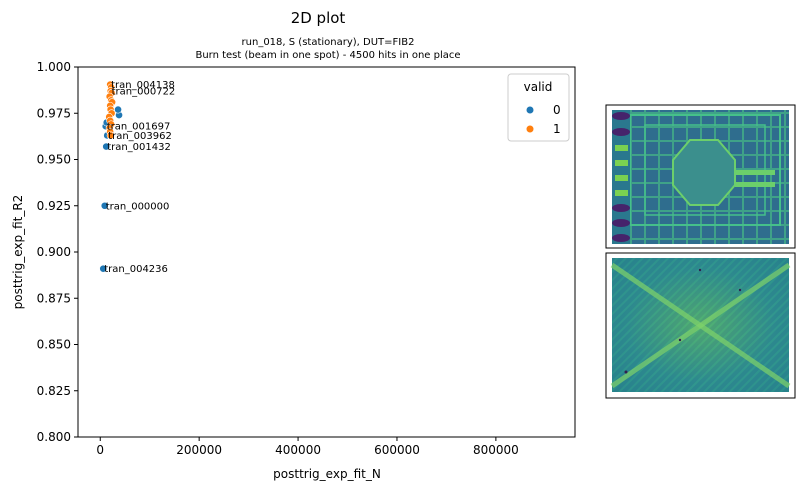 Image resolution: width=805 pixels, height=490 pixels. Describe the element at coordinates (136, 269) in the screenshot. I see `point-label: tran_004236` at that location.